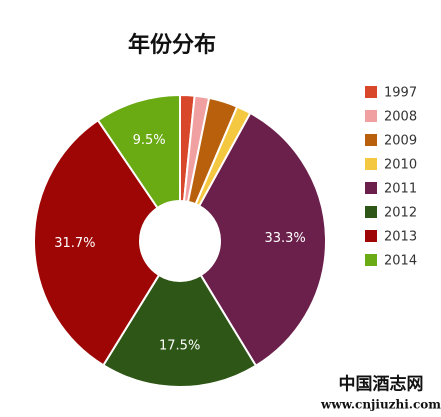 The width and height of the screenshot is (441, 417). What do you see at coordinates (400, 165) in the screenshot?
I see `legend-label: 2010` at bounding box center [400, 165].